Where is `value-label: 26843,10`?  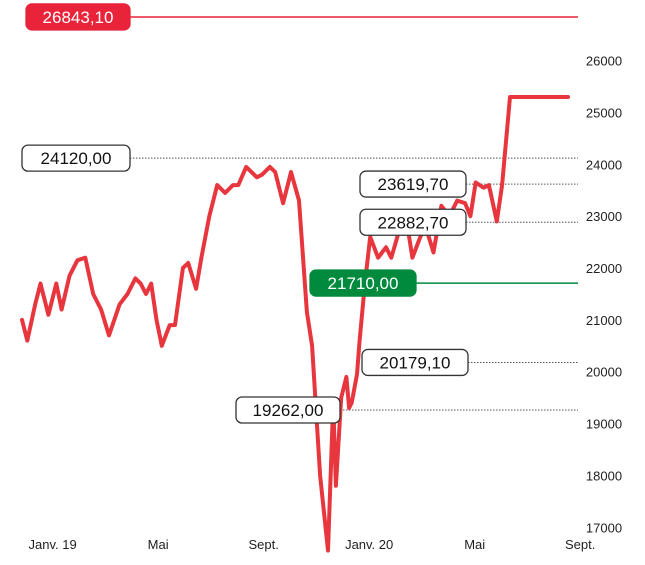
value-label: 26843,10 is located at coordinates (78, 17).